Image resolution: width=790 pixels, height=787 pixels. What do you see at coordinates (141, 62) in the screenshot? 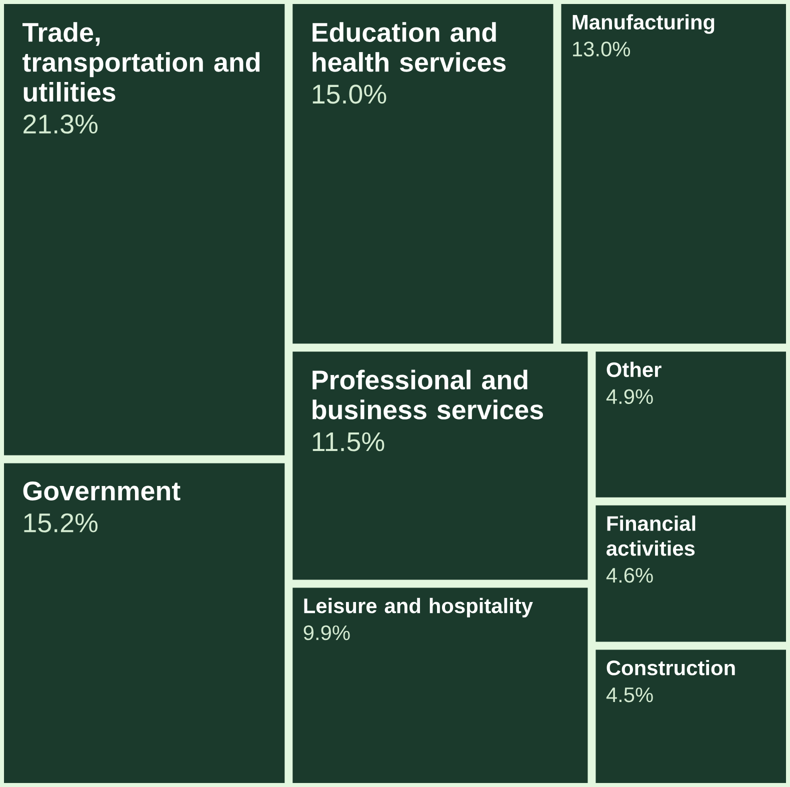
I see `category-label: Trade, transportation and utilities` at bounding box center [141, 62].